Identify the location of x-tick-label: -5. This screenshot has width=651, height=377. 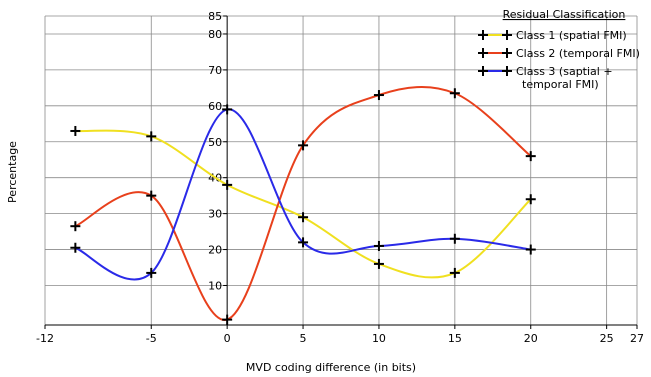
(151, 338).